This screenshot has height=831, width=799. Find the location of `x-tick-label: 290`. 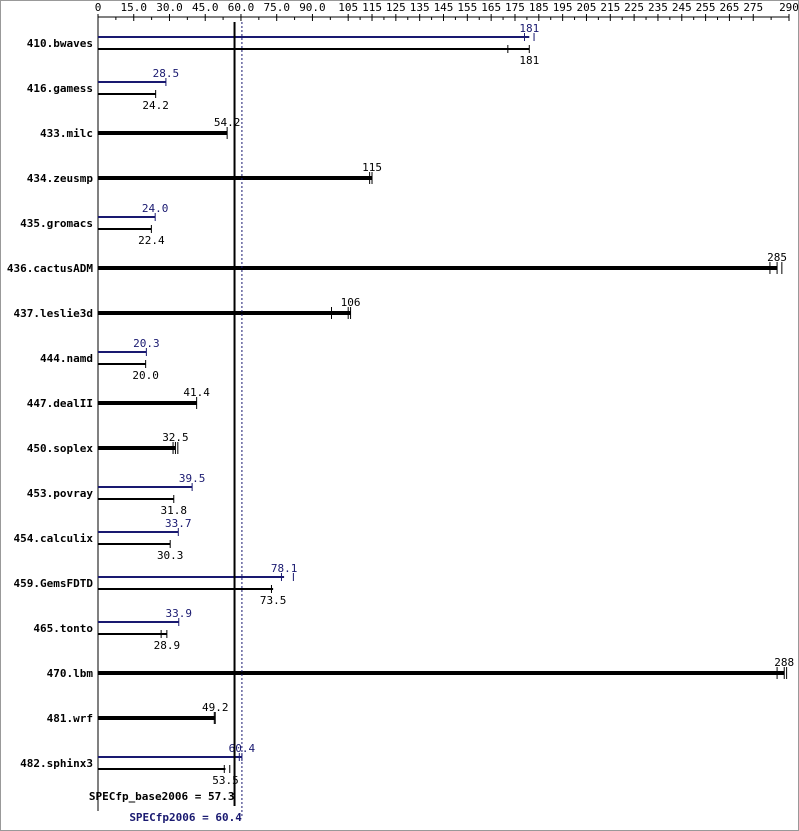

x-tick-label: 290 is located at coordinates (789, 7).